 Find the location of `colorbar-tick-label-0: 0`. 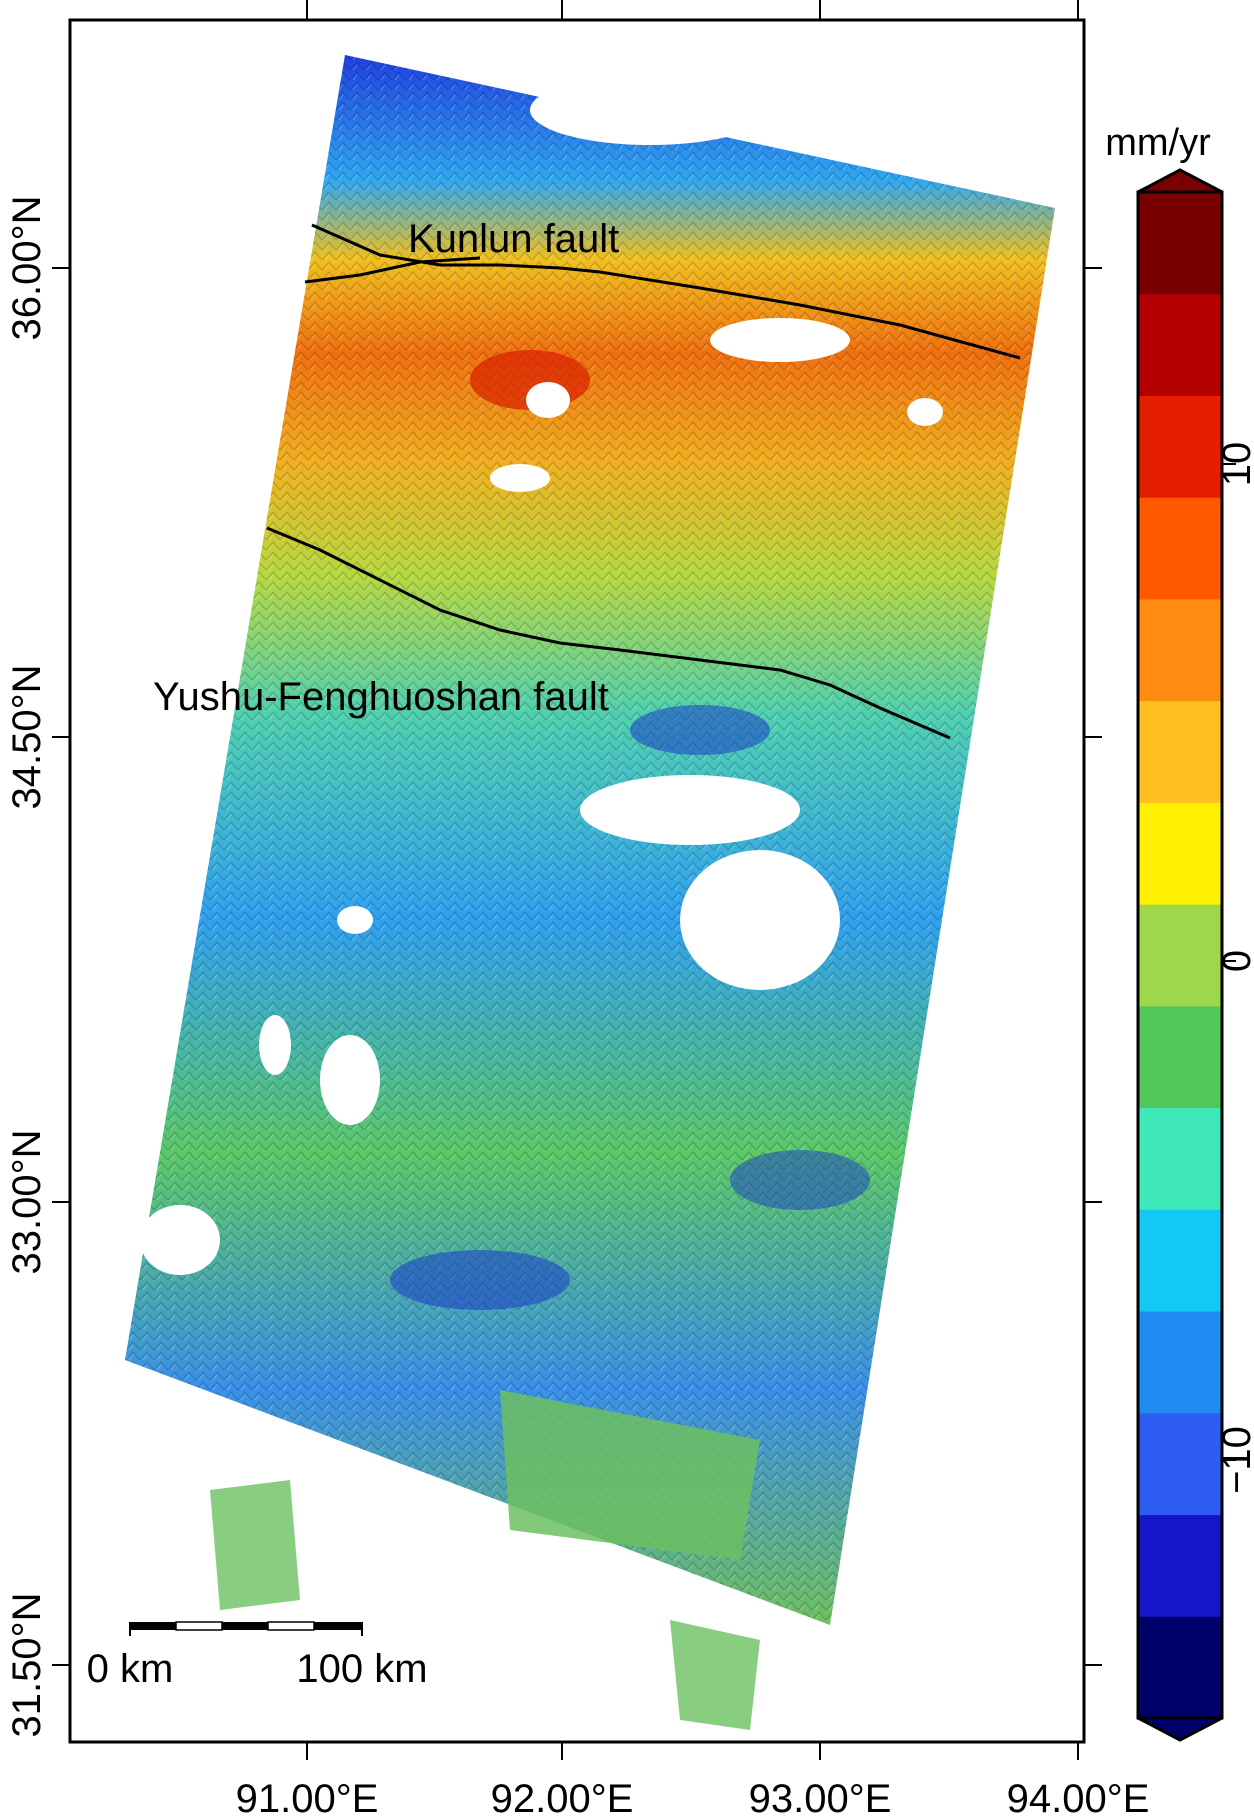

colorbar-tick-label-0: 0 is located at coordinates (1234, 961).